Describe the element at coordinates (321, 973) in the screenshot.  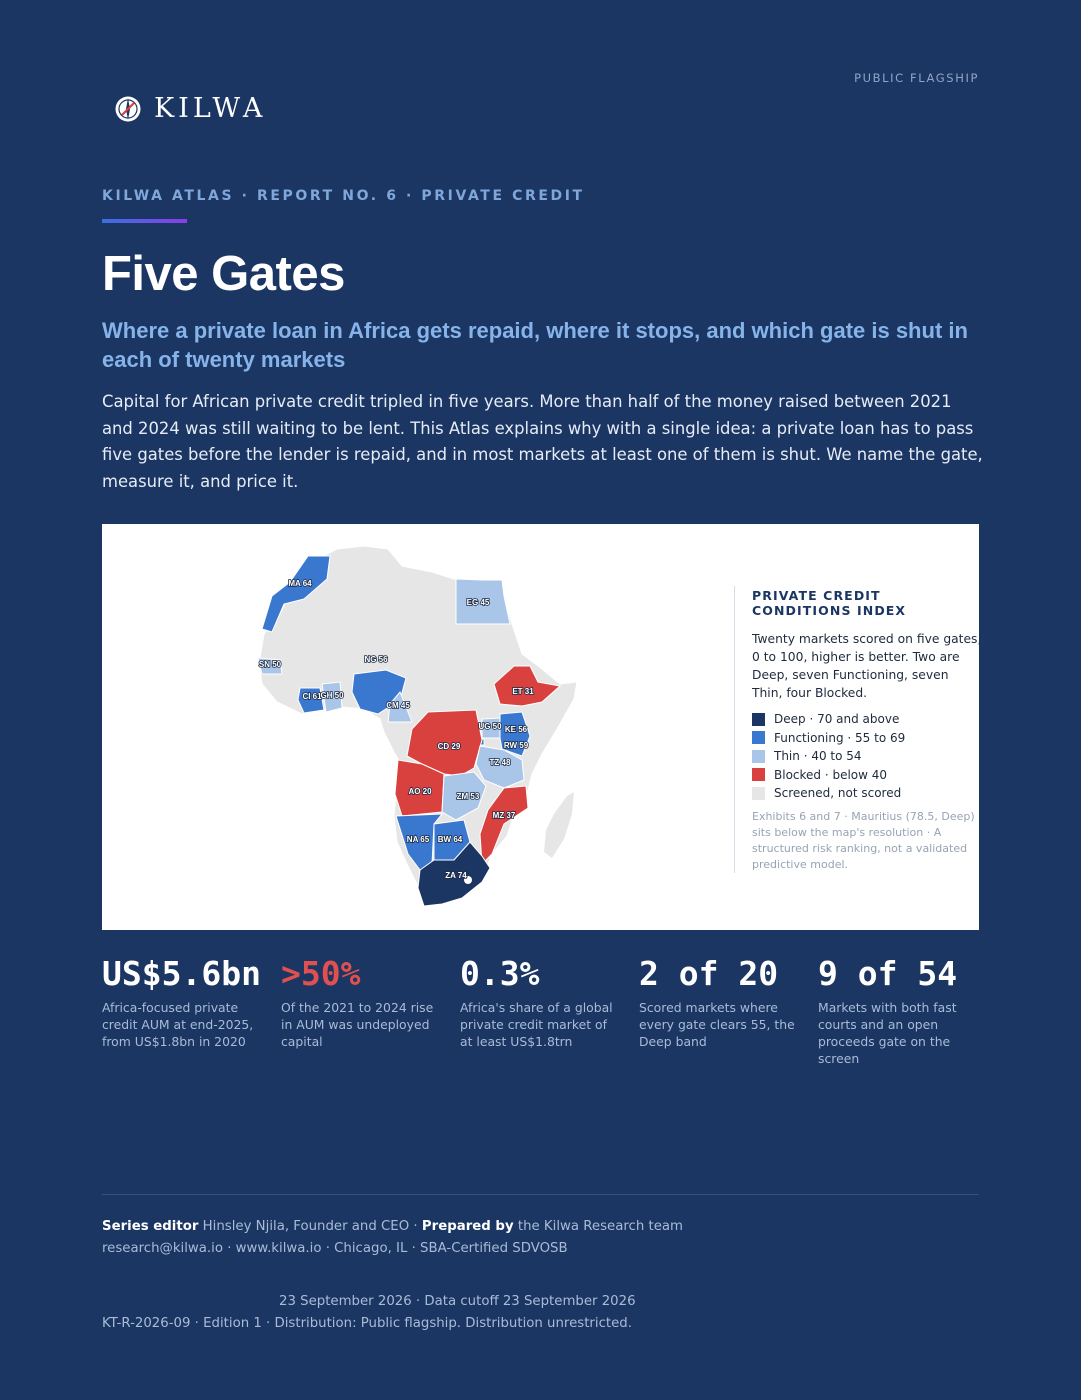
I see `stat-value: >50%` at that location.